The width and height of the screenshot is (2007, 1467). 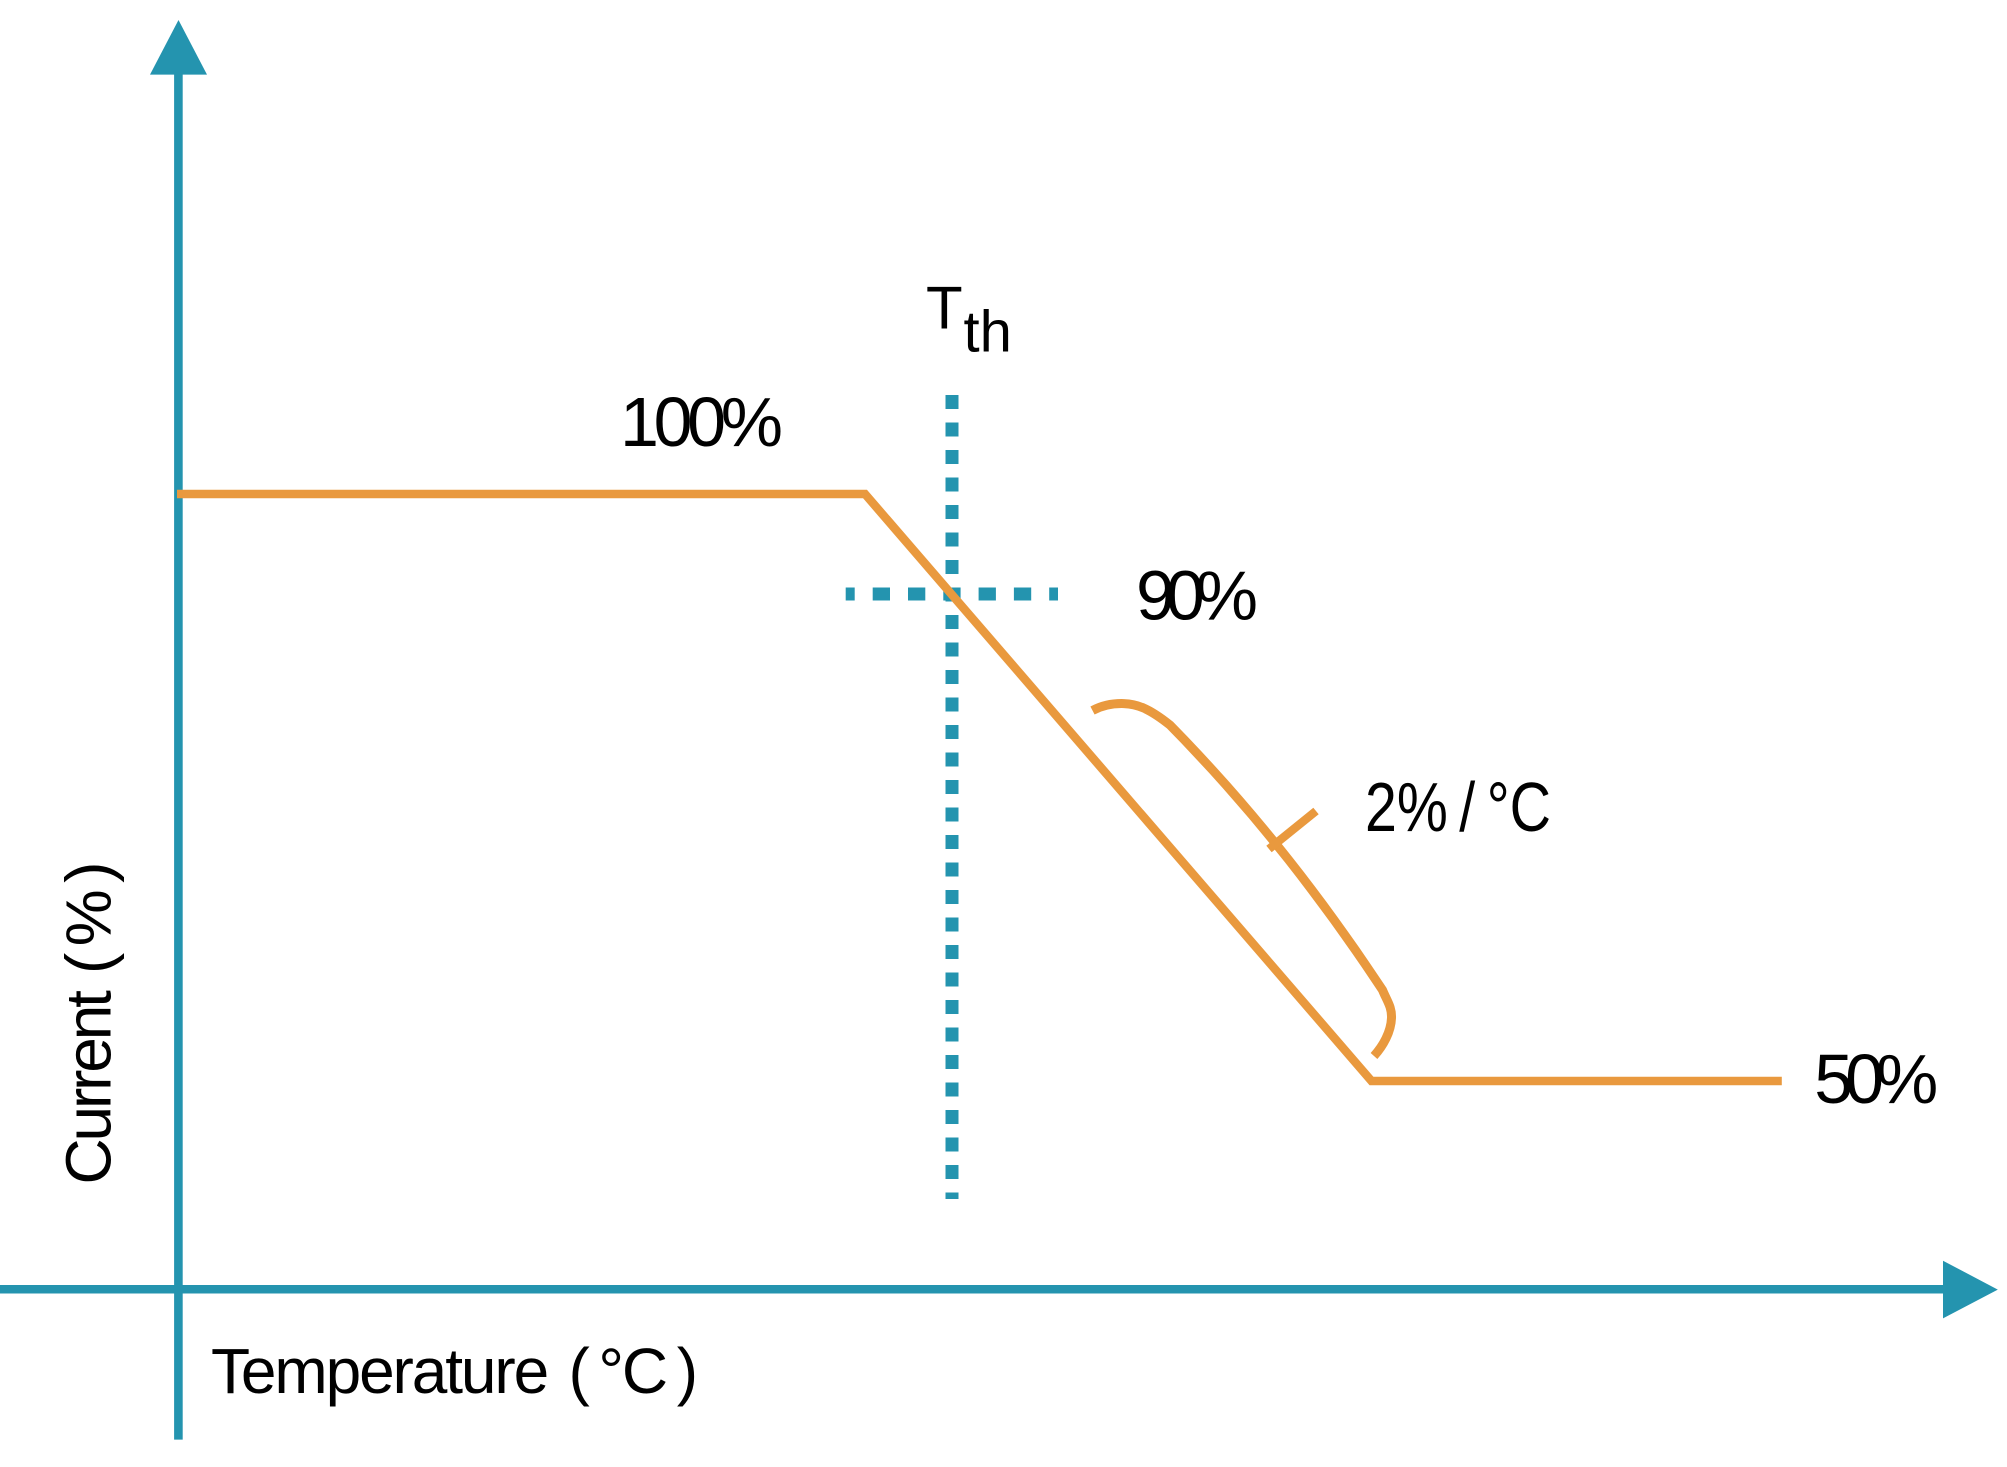 I want to click on svg-text: T, so click(x=944, y=308).